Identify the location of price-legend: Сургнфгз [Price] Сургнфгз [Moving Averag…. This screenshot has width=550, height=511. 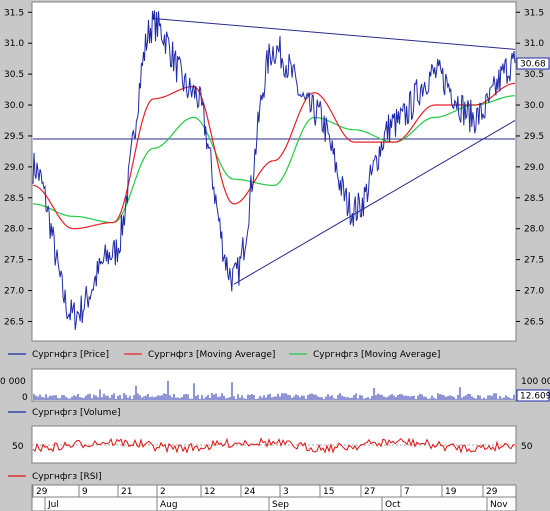
(224, 355).